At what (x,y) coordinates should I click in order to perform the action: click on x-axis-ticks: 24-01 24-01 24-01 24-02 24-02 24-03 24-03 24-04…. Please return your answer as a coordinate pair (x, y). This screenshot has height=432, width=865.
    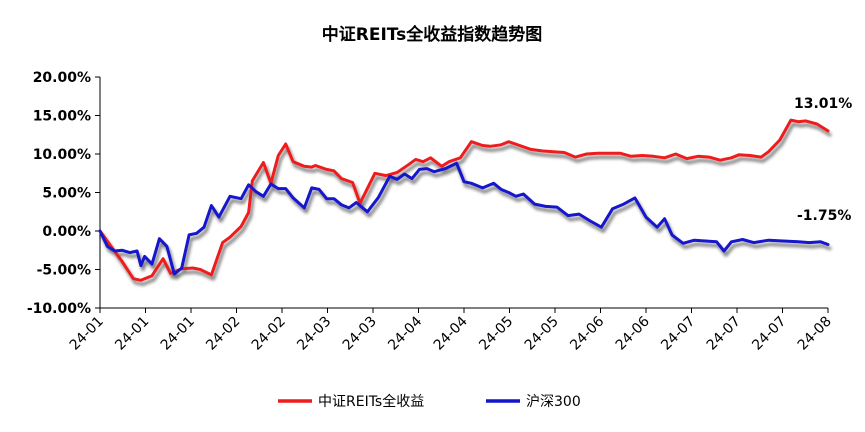
    Looking at the image, I should click on (451, 331).